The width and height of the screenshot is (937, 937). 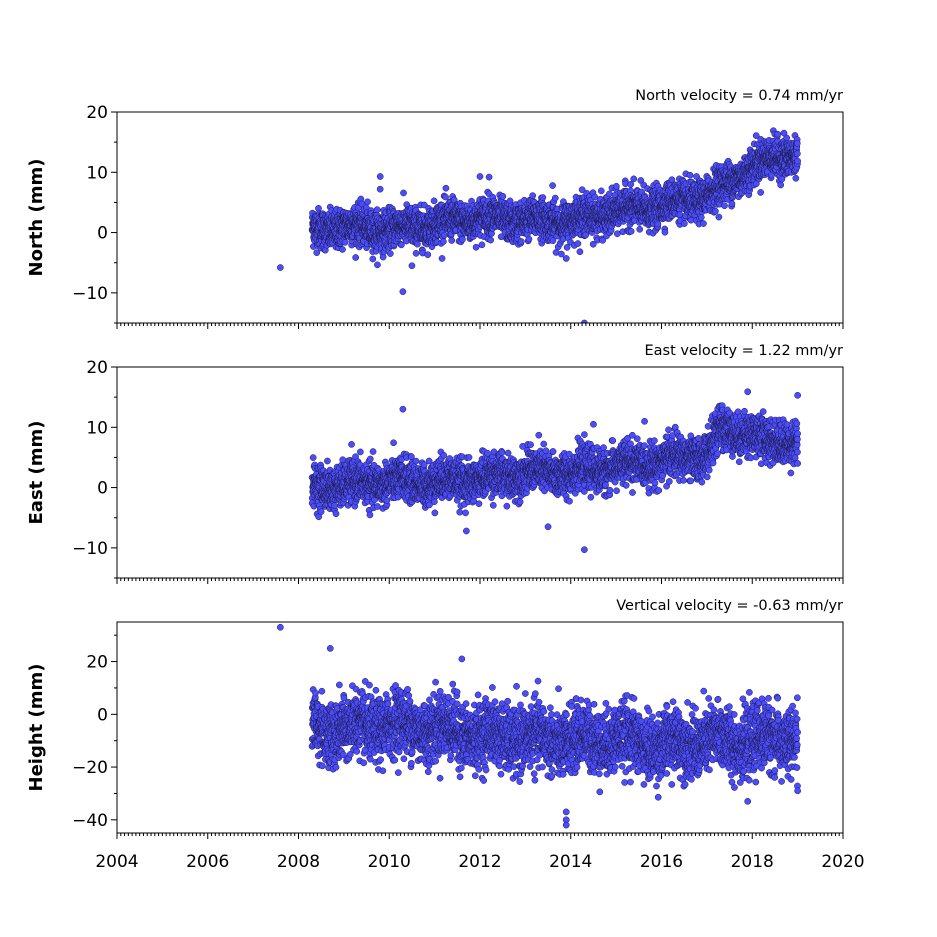 What do you see at coordinates (739, 96) in the screenshot?
I see `north-velocity-title: North velocity = 0.74 mm/yr` at bounding box center [739, 96].